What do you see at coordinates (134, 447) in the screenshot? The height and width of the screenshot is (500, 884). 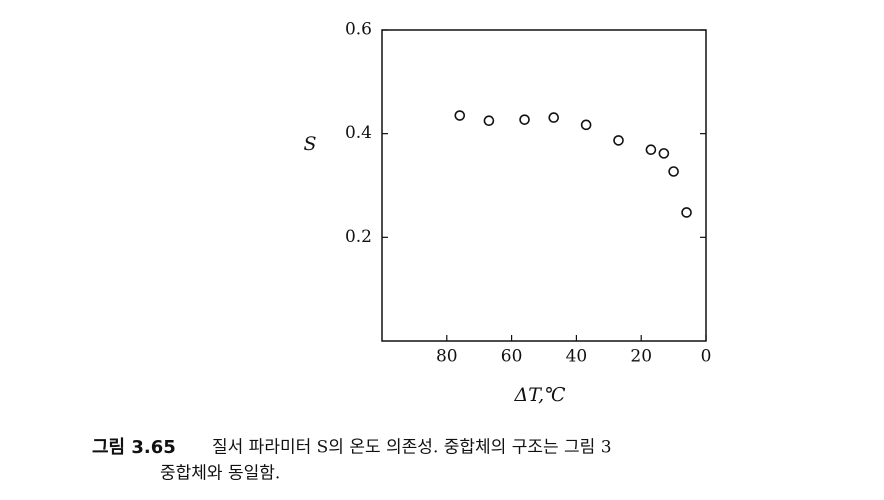 I see `figure-label: 그림 3.65` at bounding box center [134, 447].